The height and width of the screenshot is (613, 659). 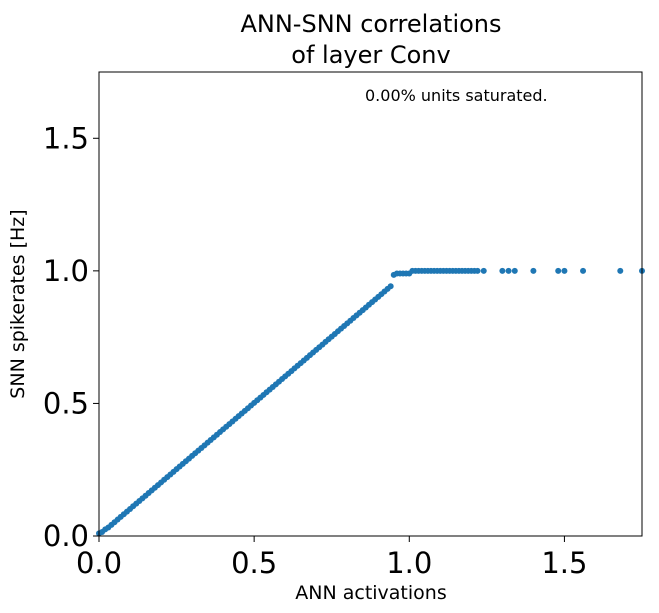 What do you see at coordinates (66, 138) in the screenshot?
I see `y-tick-label: 1.5` at bounding box center [66, 138].